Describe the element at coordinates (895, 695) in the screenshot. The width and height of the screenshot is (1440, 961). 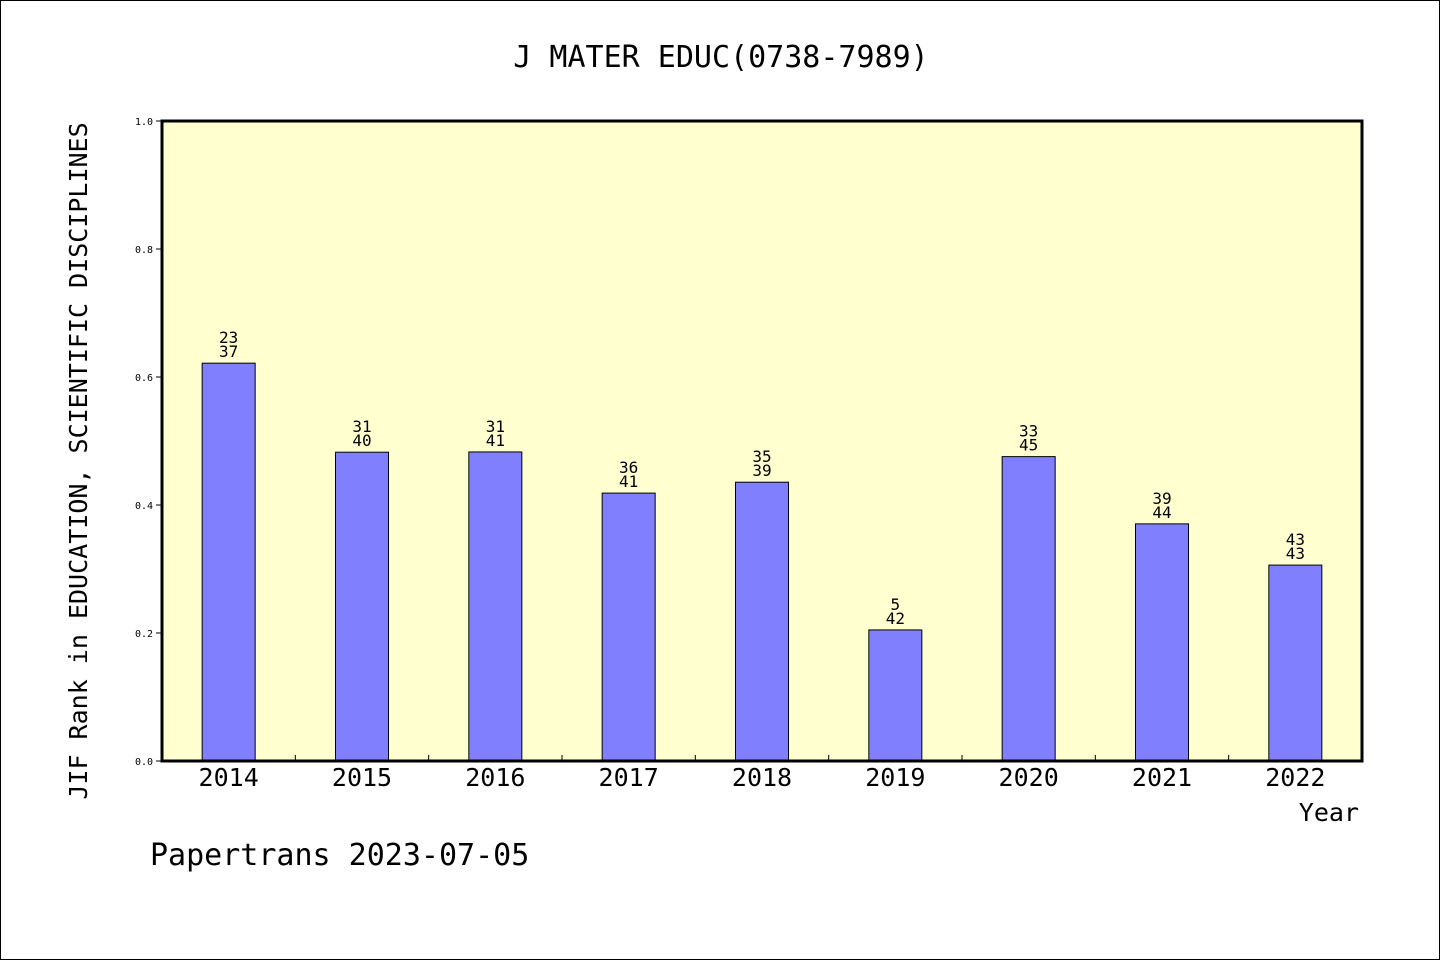
I see `bar-2019` at that location.